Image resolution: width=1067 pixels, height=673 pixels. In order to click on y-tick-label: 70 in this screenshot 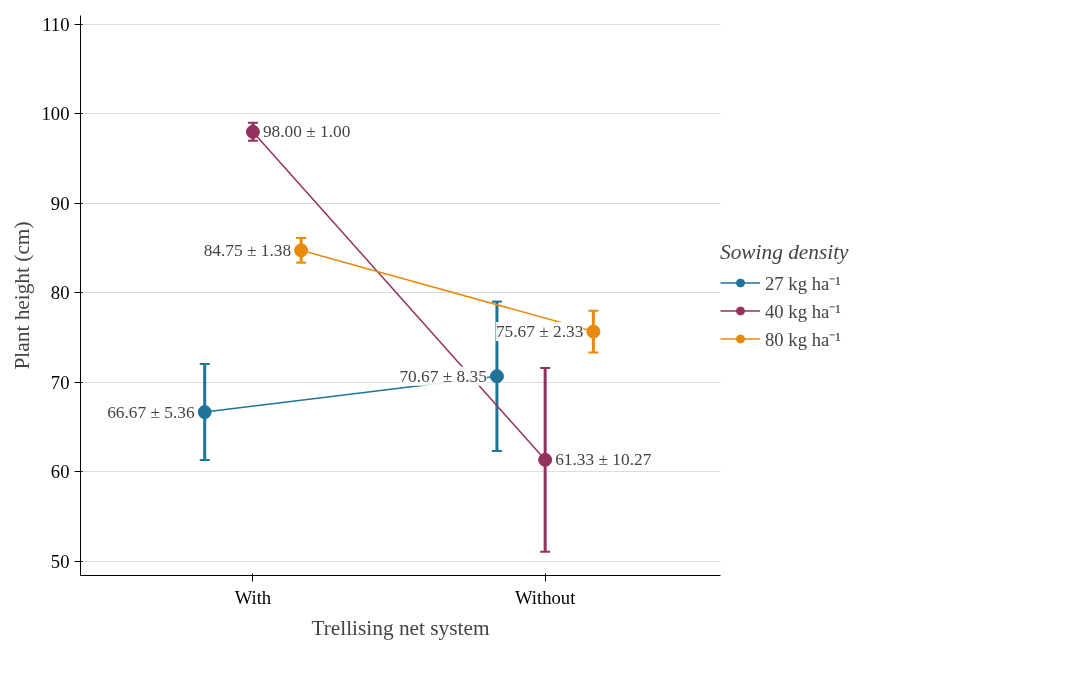, I will do `click(60, 382)`.